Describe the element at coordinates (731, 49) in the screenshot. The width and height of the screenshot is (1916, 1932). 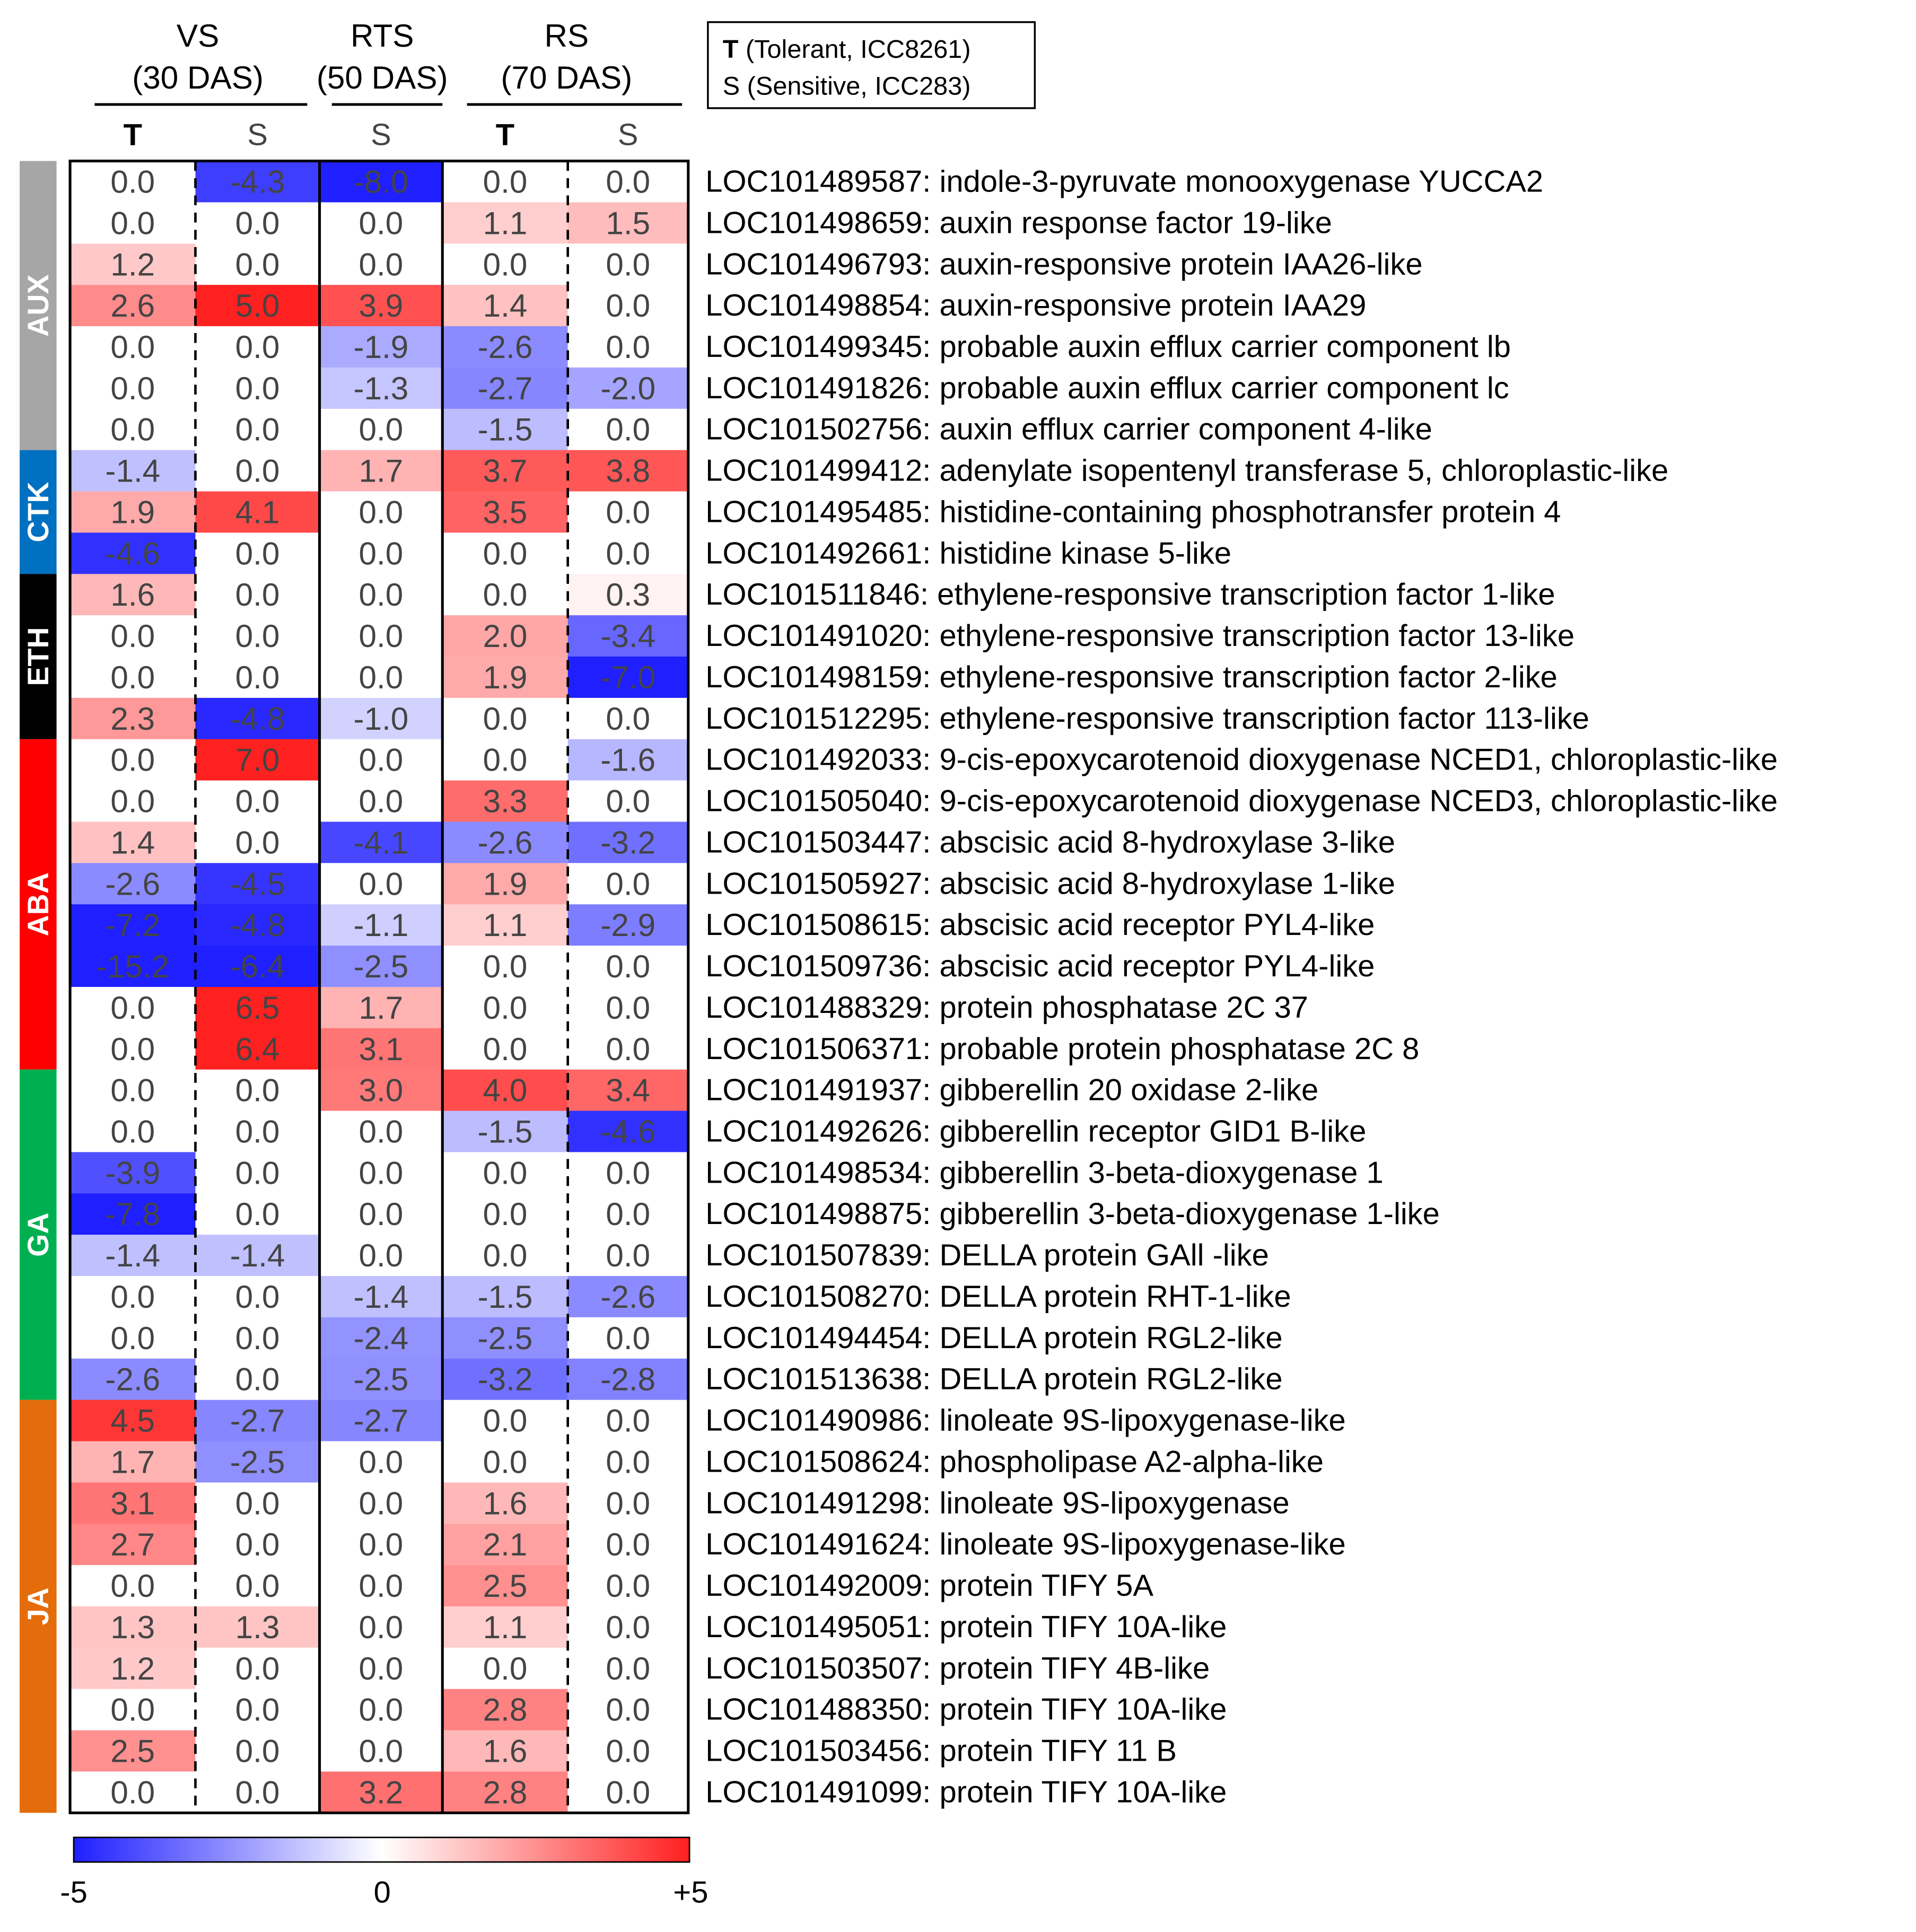
I see `legend-tolerant-code: T` at that location.